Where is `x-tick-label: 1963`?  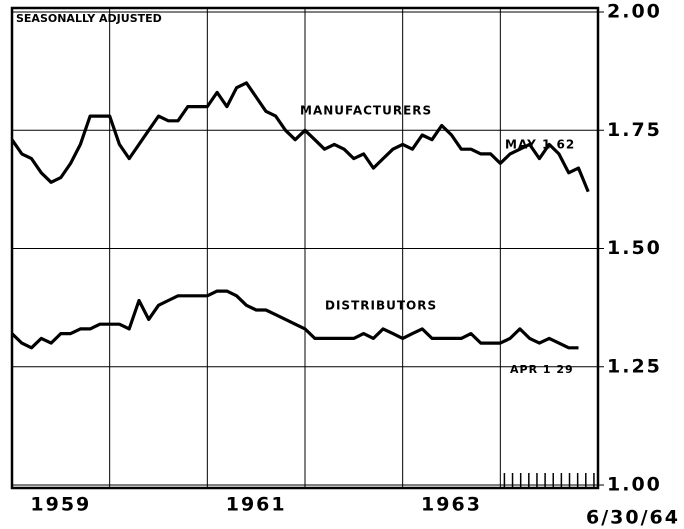 x-tick-label: 1963 is located at coordinates (451, 505).